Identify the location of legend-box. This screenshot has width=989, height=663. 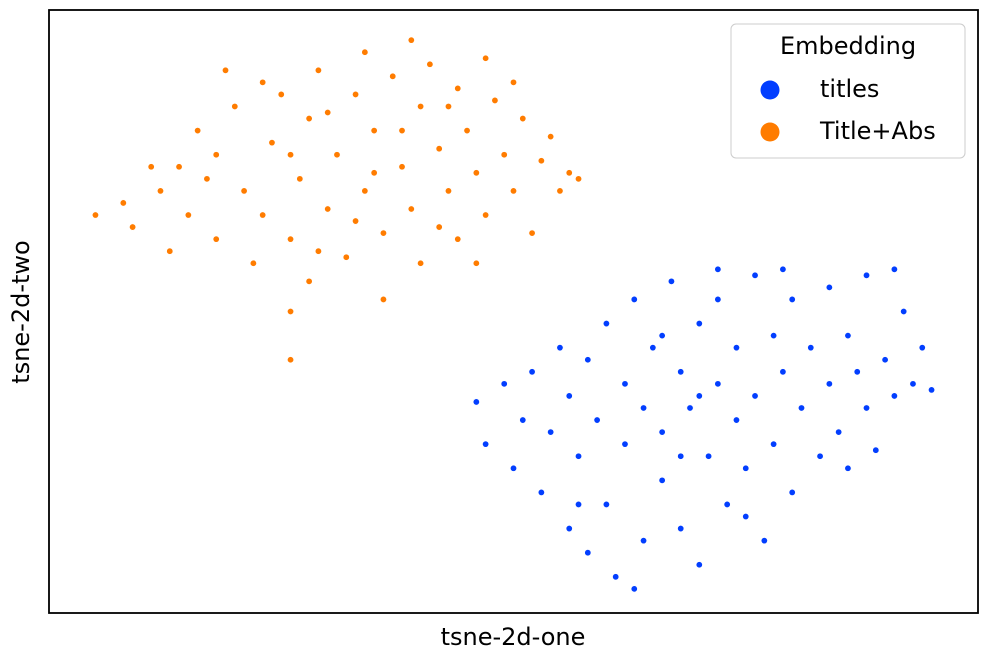
(848, 91).